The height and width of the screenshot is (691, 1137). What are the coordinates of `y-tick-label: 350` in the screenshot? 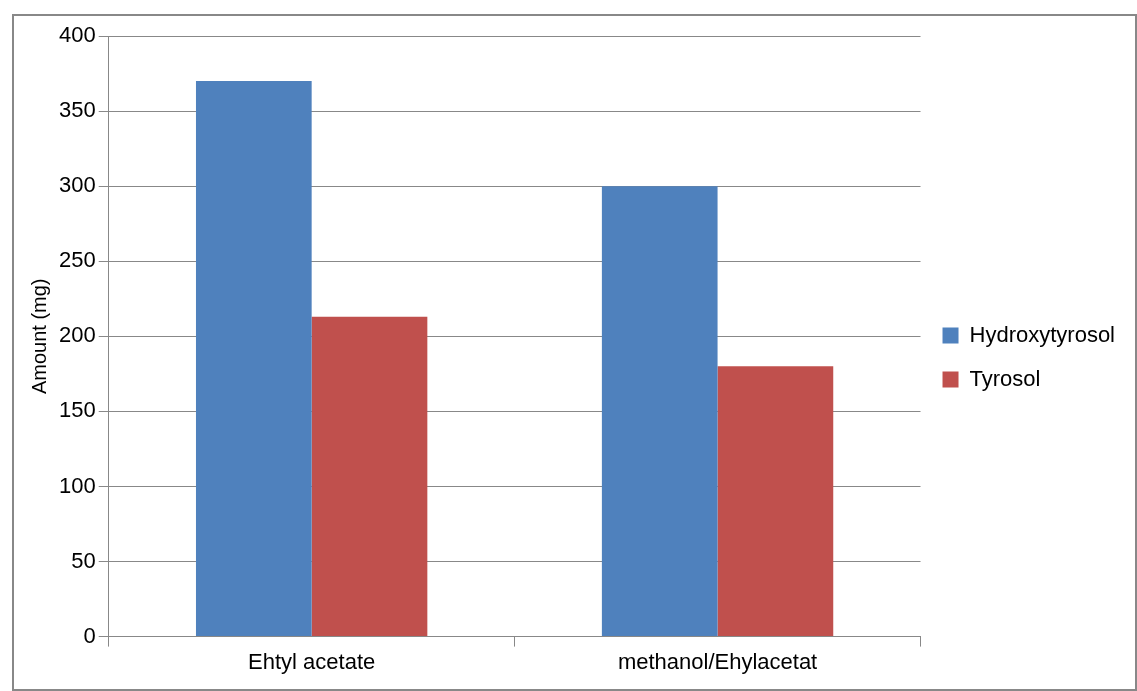 It's located at (77, 110).